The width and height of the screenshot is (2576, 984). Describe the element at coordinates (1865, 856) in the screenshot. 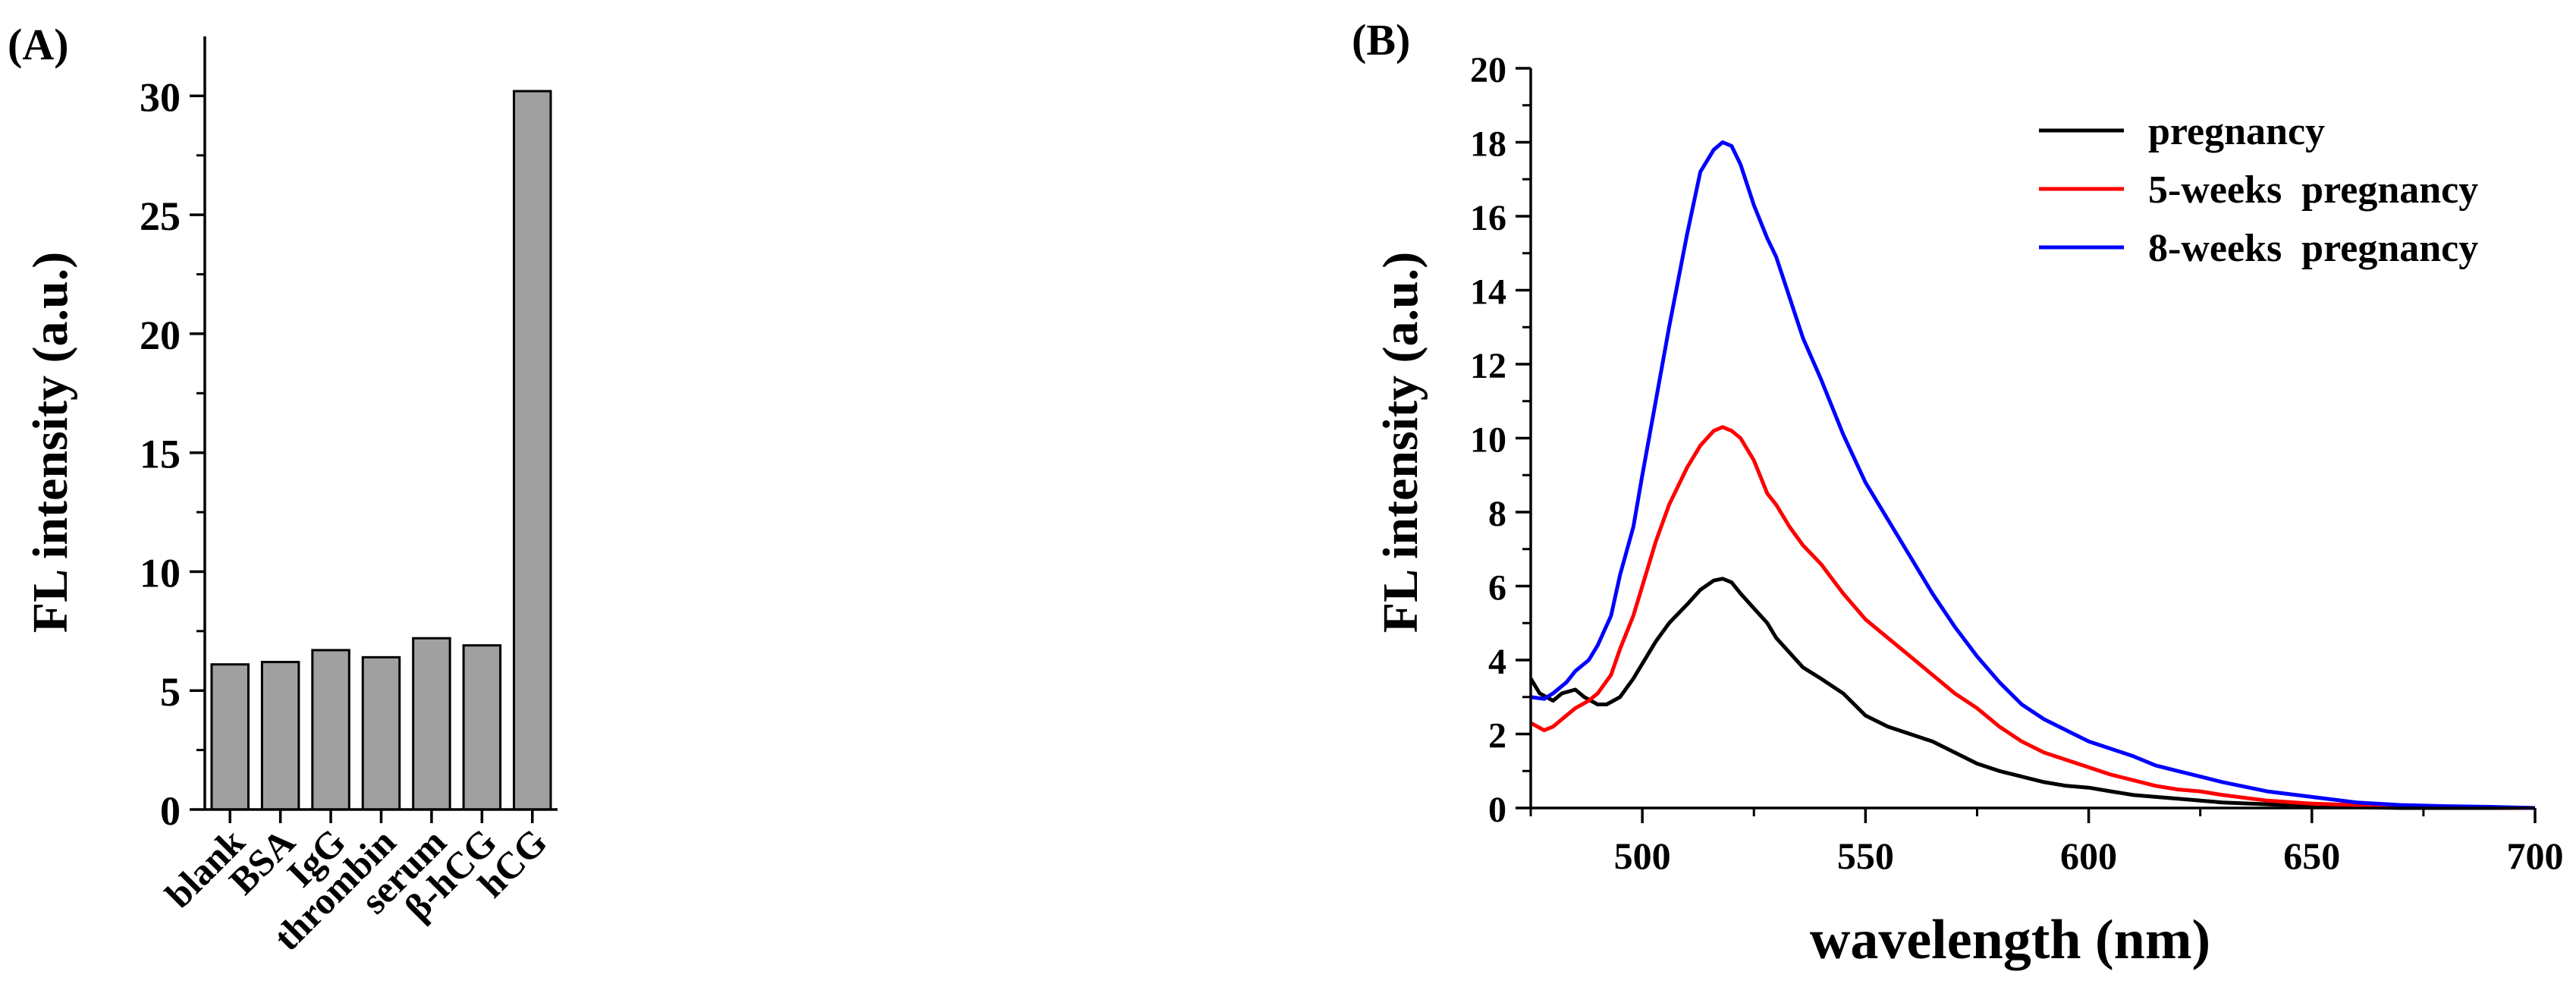

I see `x-tick-label: 550` at that location.